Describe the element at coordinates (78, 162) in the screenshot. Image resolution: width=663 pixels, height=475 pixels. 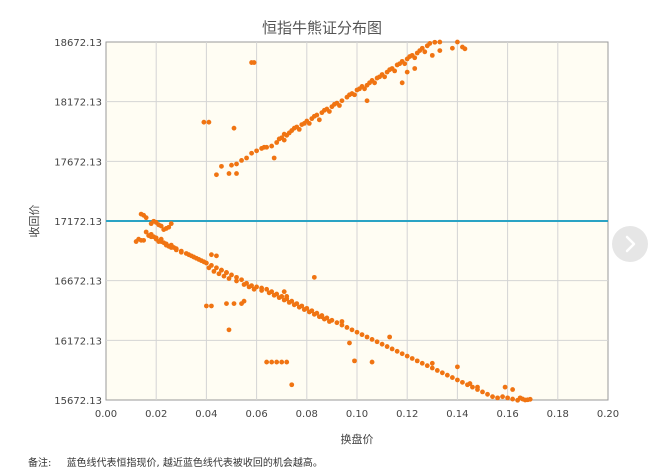
I see `y-tick-label: 17672.13` at that location.